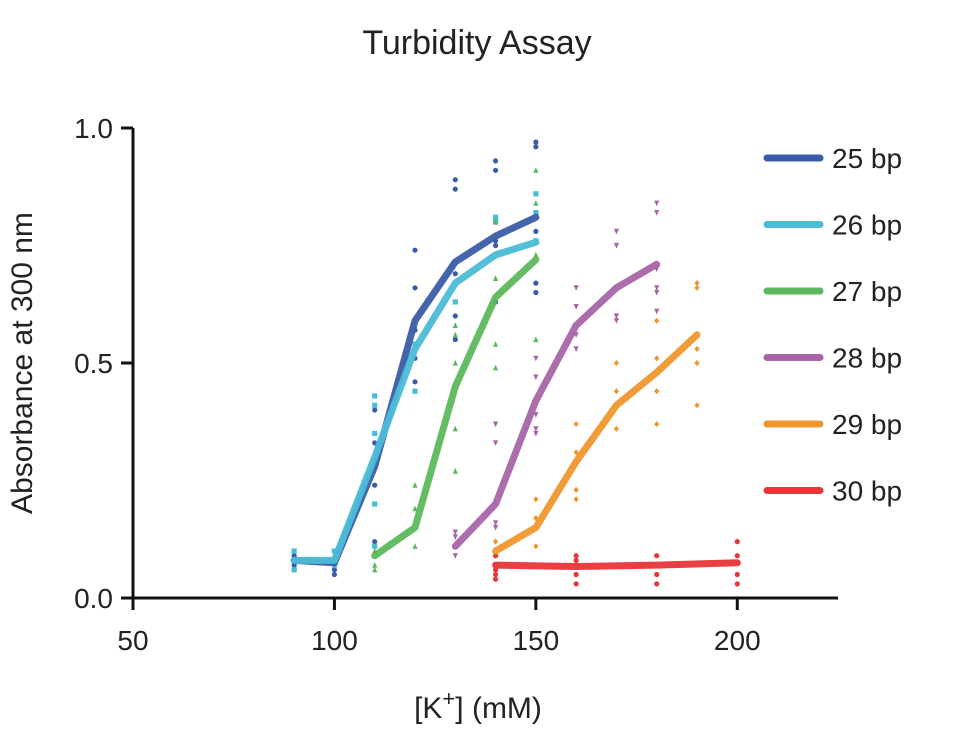 Image resolution: width=960 pixels, height=733 pixels. What do you see at coordinates (476, 43) in the screenshot?
I see `chart-title: Turbidity Assay` at bounding box center [476, 43].